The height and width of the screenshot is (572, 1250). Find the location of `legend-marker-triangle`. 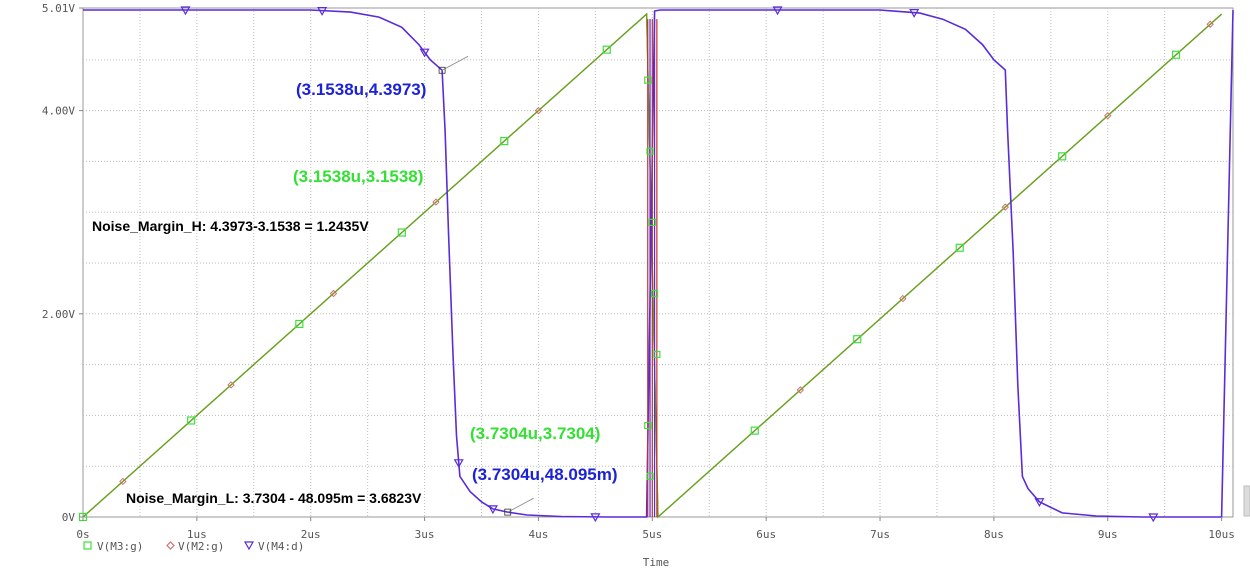

legend-marker-triangle is located at coordinates (249, 546).